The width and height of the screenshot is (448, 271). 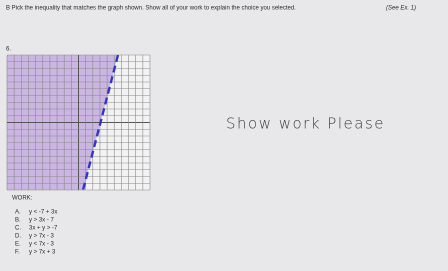 I want to click on option-text: y > 3x - 7, so click(x=42, y=221).